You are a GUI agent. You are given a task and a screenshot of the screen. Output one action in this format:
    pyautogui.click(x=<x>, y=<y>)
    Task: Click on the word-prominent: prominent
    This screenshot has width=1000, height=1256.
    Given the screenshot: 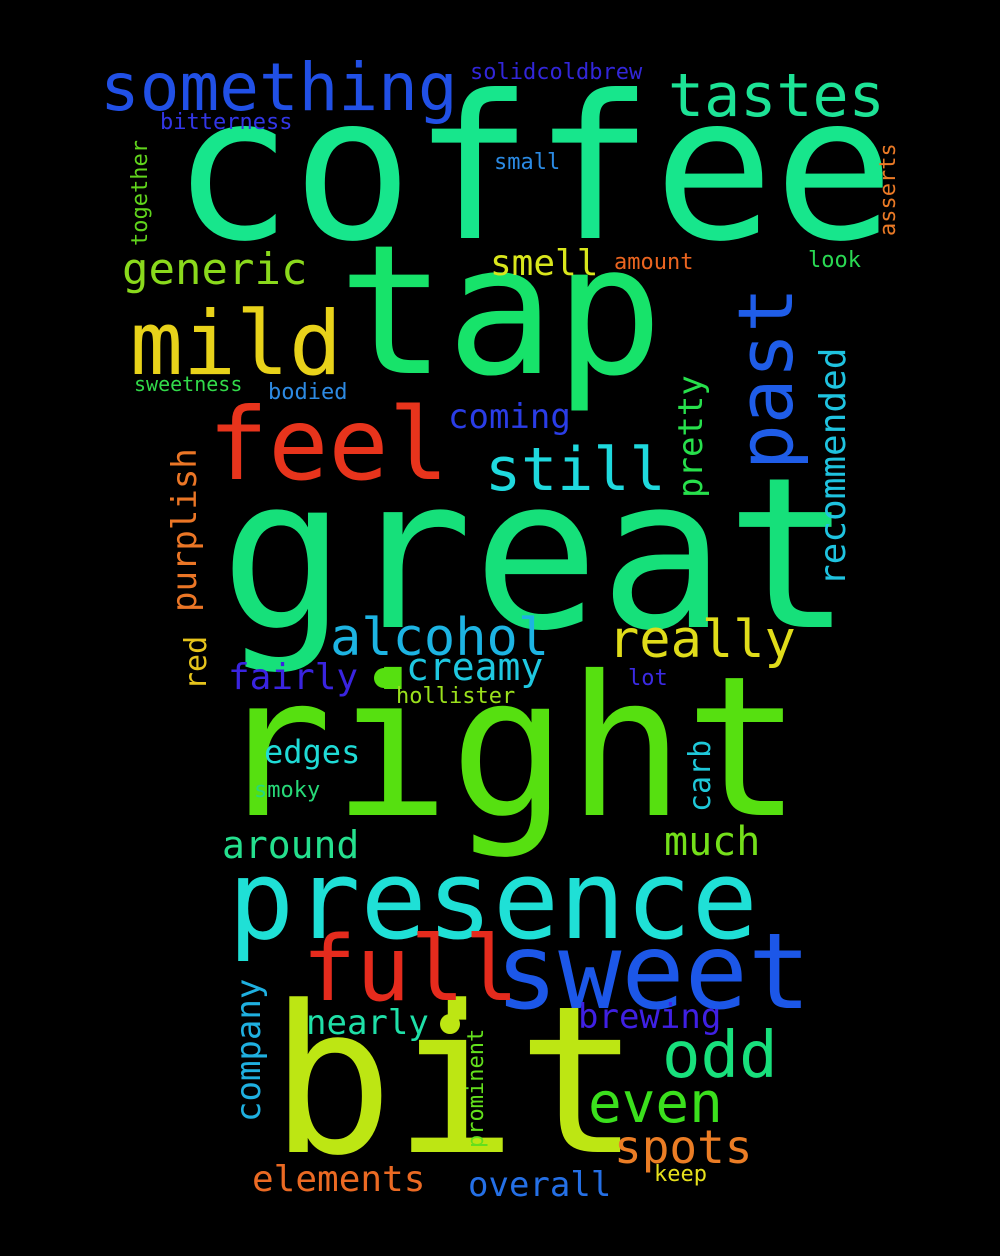 What is the action you would take?
    pyautogui.click(x=476, y=1088)
    